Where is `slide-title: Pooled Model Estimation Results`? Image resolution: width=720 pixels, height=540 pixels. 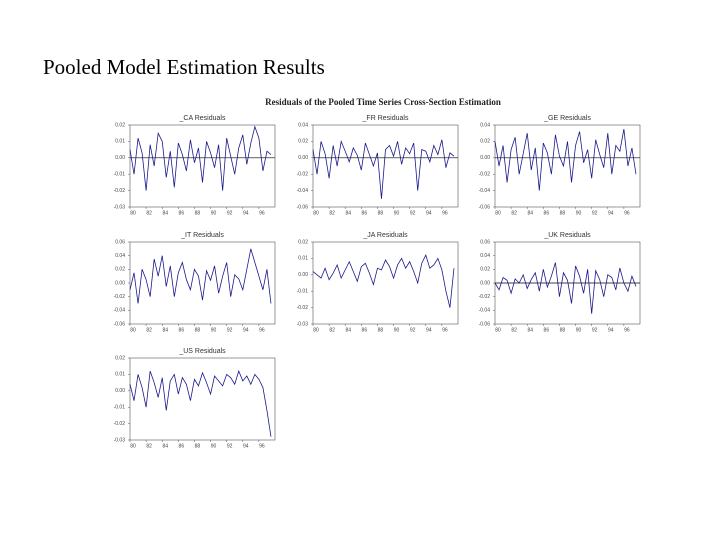
slide-title: Pooled Model Estimation Results is located at coordinates (184, 67).